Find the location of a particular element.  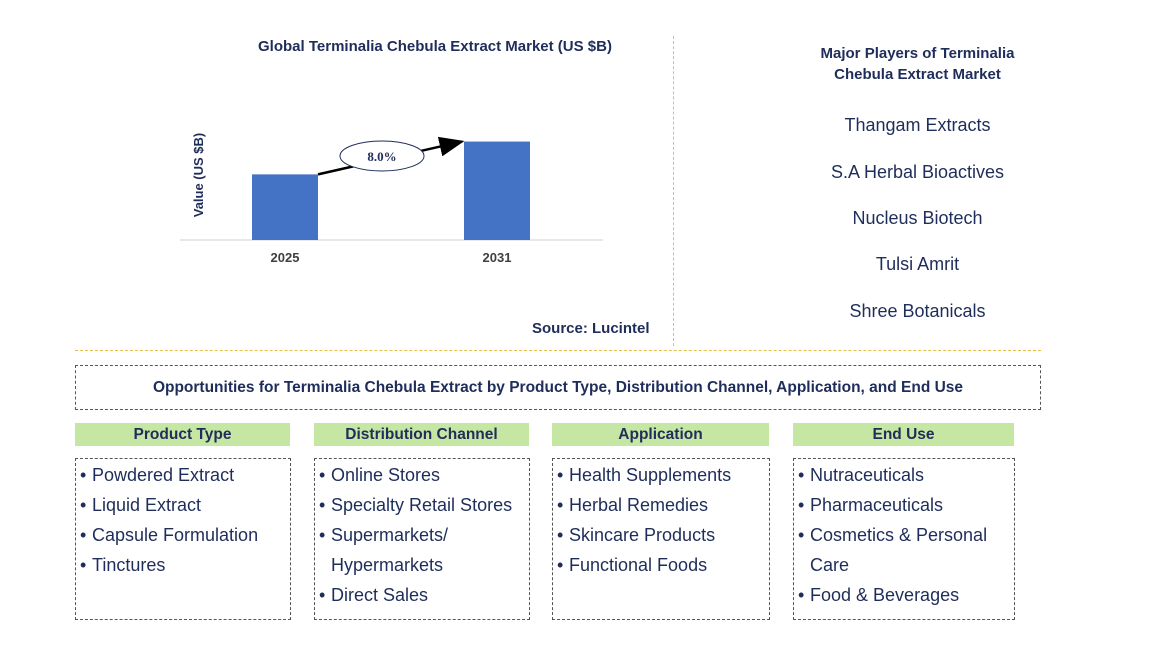

segment-item-text: Skincare Products is located at coordinates (642, 535).